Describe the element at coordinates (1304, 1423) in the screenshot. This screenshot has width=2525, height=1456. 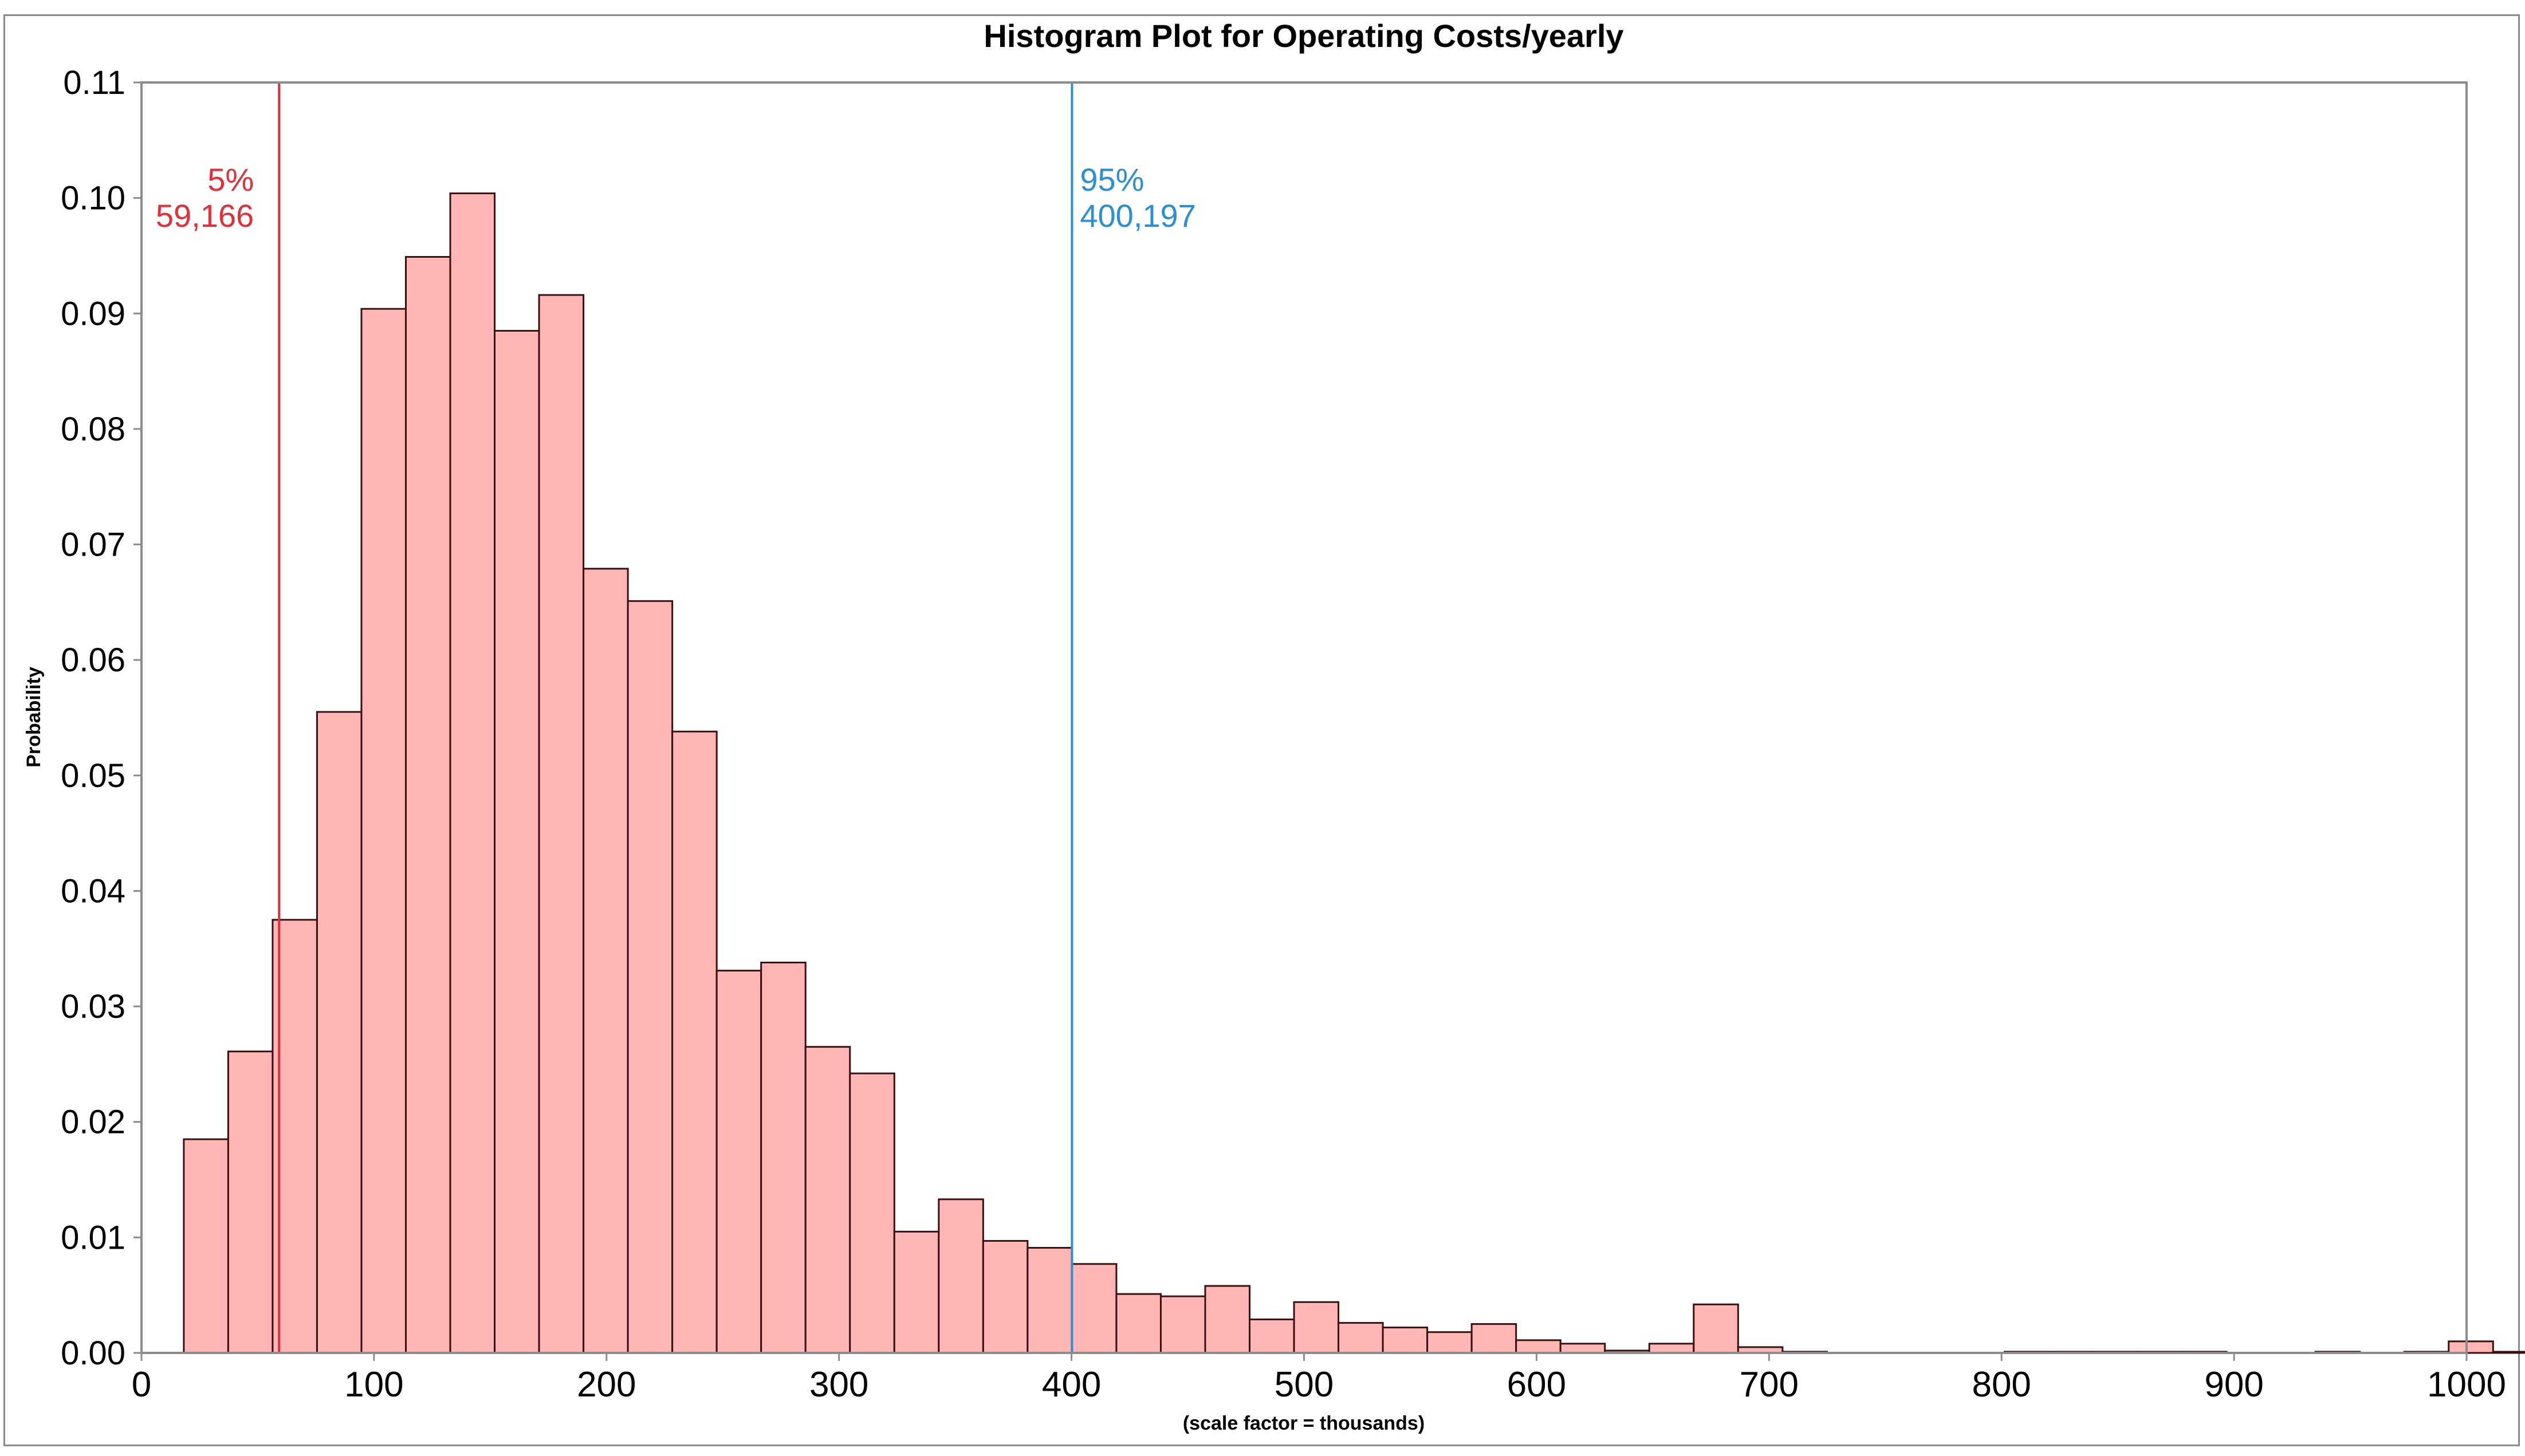
I see `x-axis-label: (scale factor = thousands)` at that location.